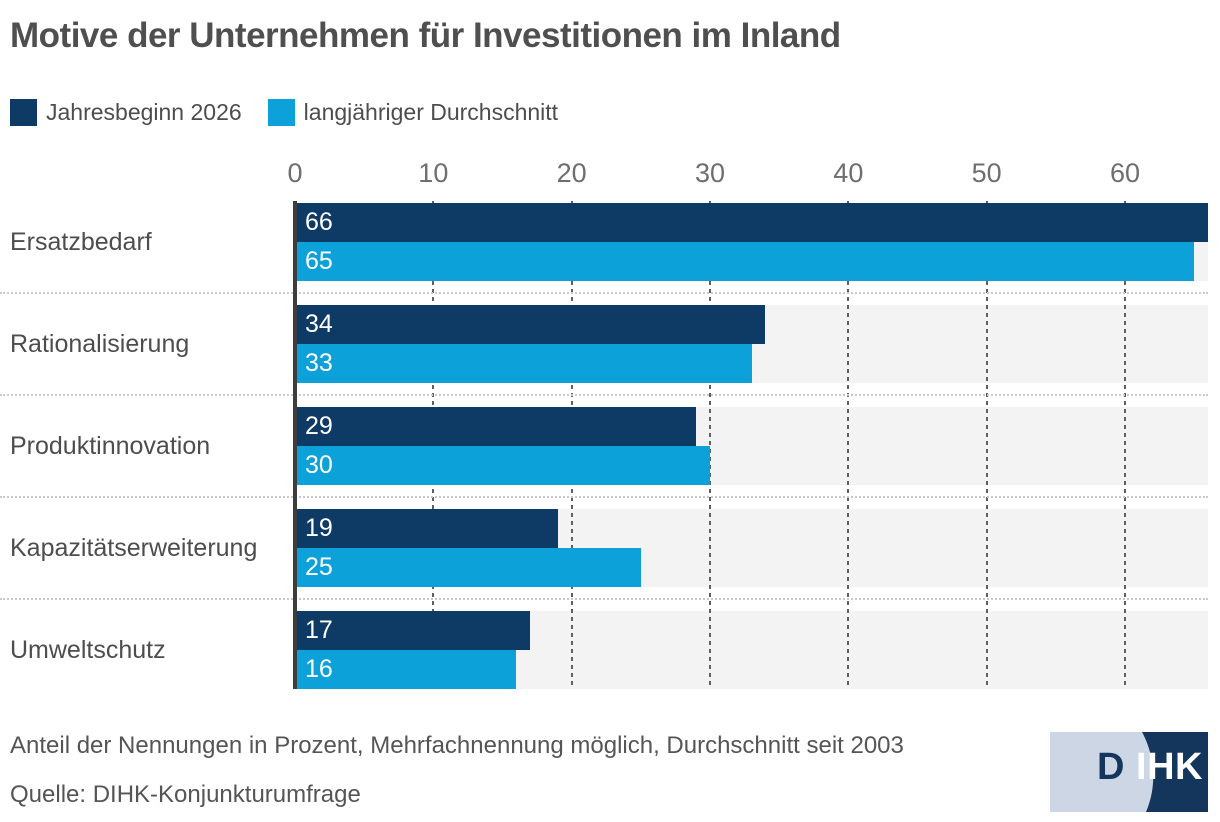  What do you see at coordinates (571, 173) in the screenshot?
I see `tick-label: 20` at bounding box center [571, 173].